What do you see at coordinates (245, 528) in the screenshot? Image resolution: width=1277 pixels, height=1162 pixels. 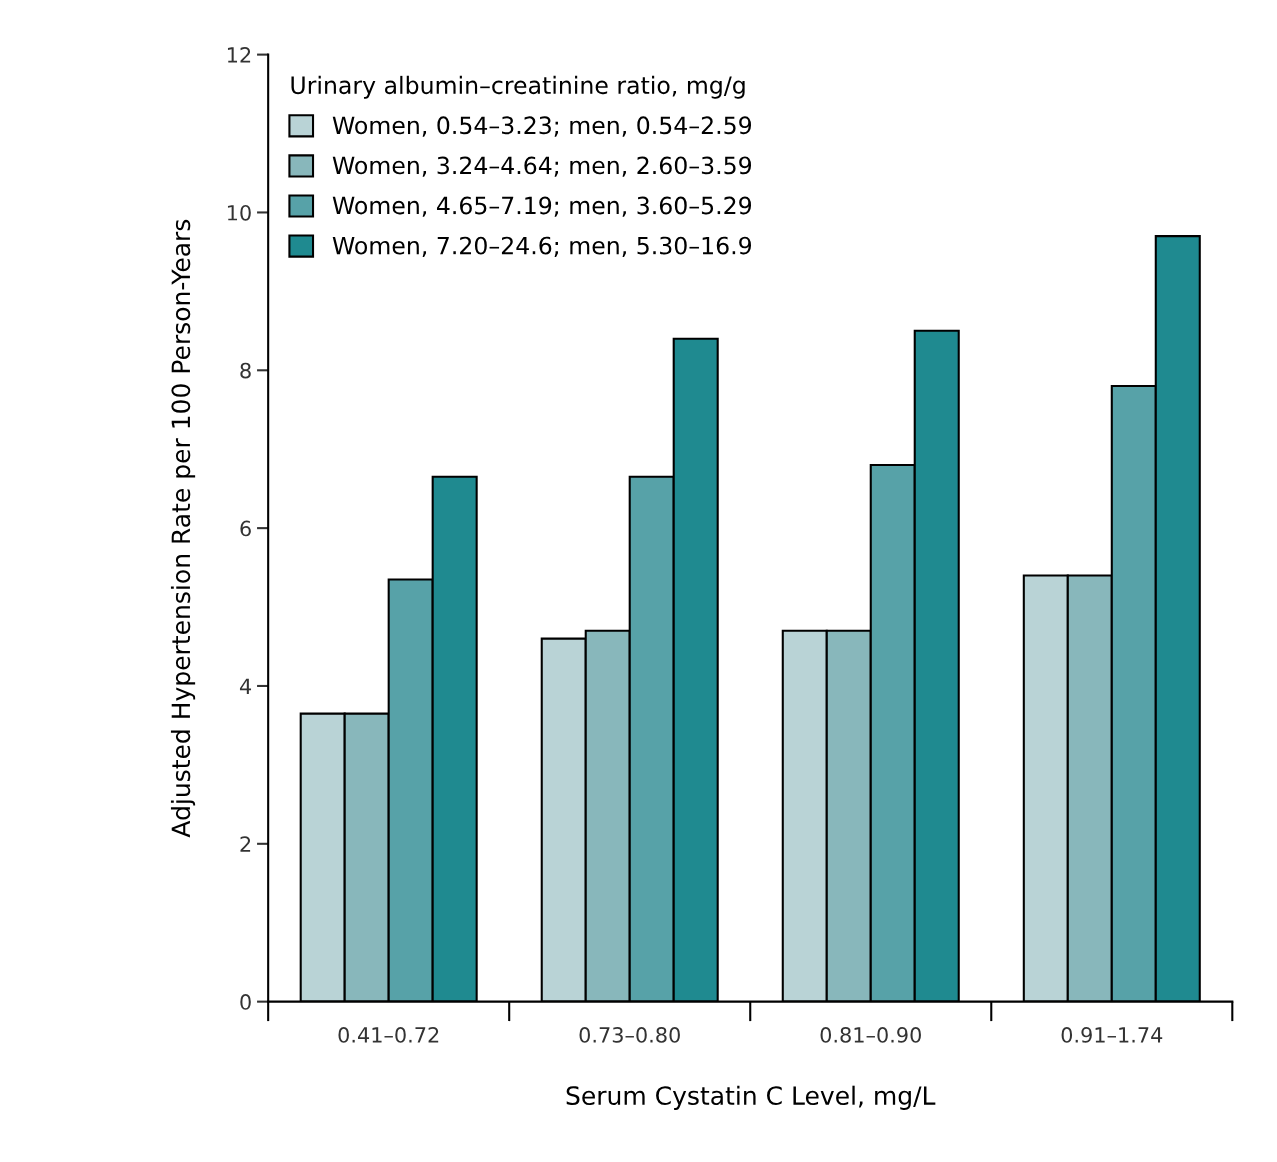 I see `y-tick-label: 6` at bounding box center [245, 528].